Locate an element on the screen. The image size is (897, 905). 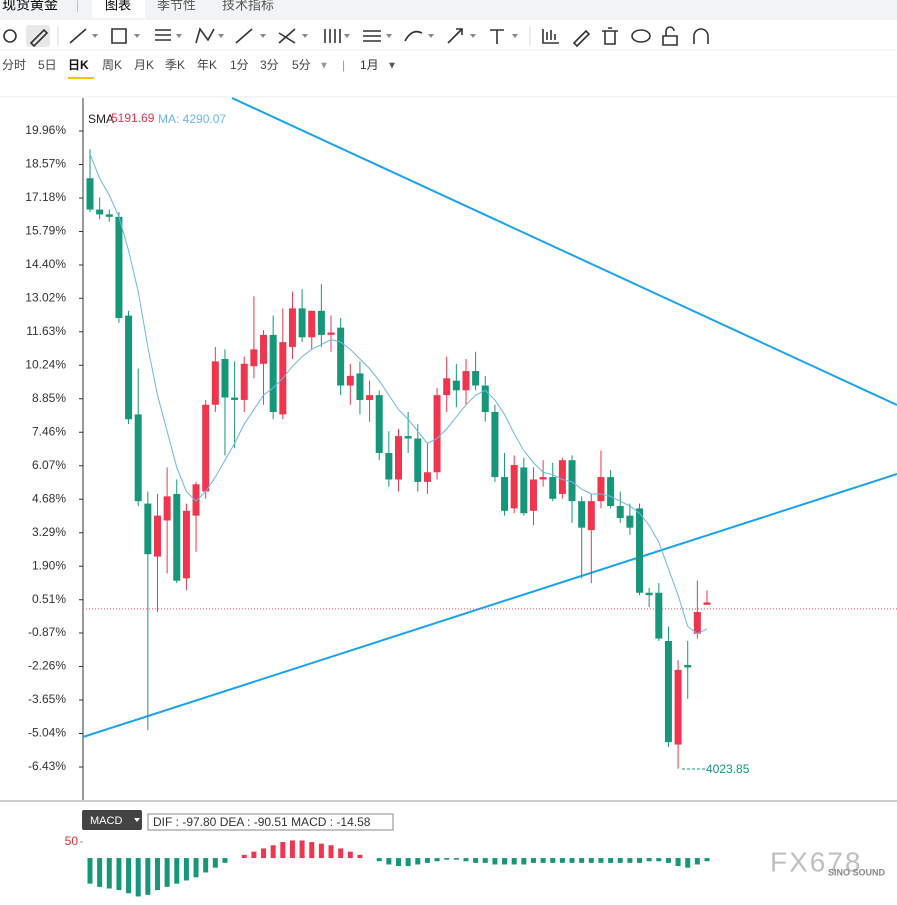
y-tick-label: -6.43% is located at coordinates (47, 766).